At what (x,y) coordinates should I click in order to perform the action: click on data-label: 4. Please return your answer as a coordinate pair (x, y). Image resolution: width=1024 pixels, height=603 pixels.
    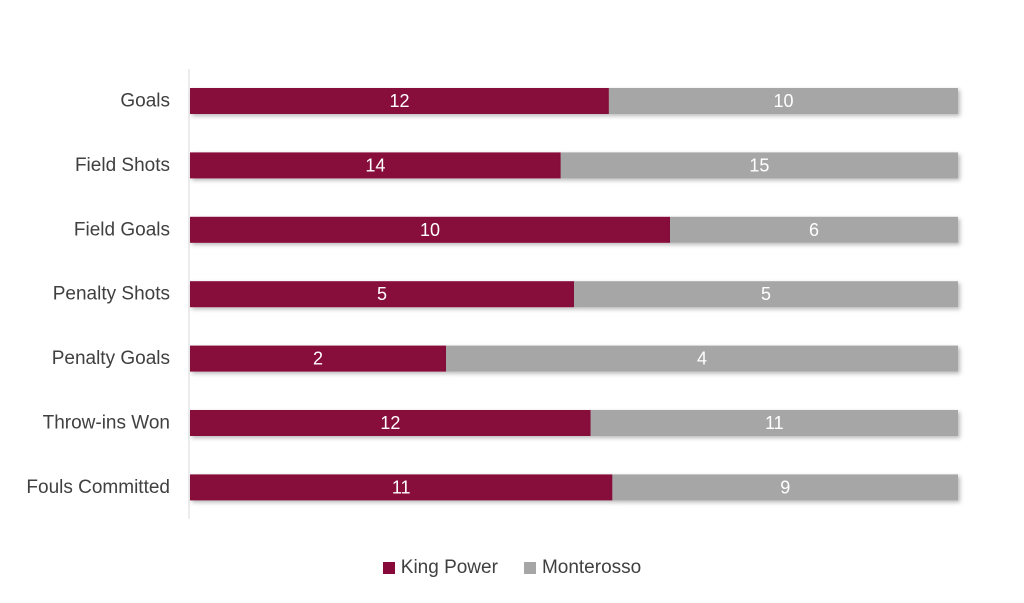
    Looking at the image, I should click on (702, 359).